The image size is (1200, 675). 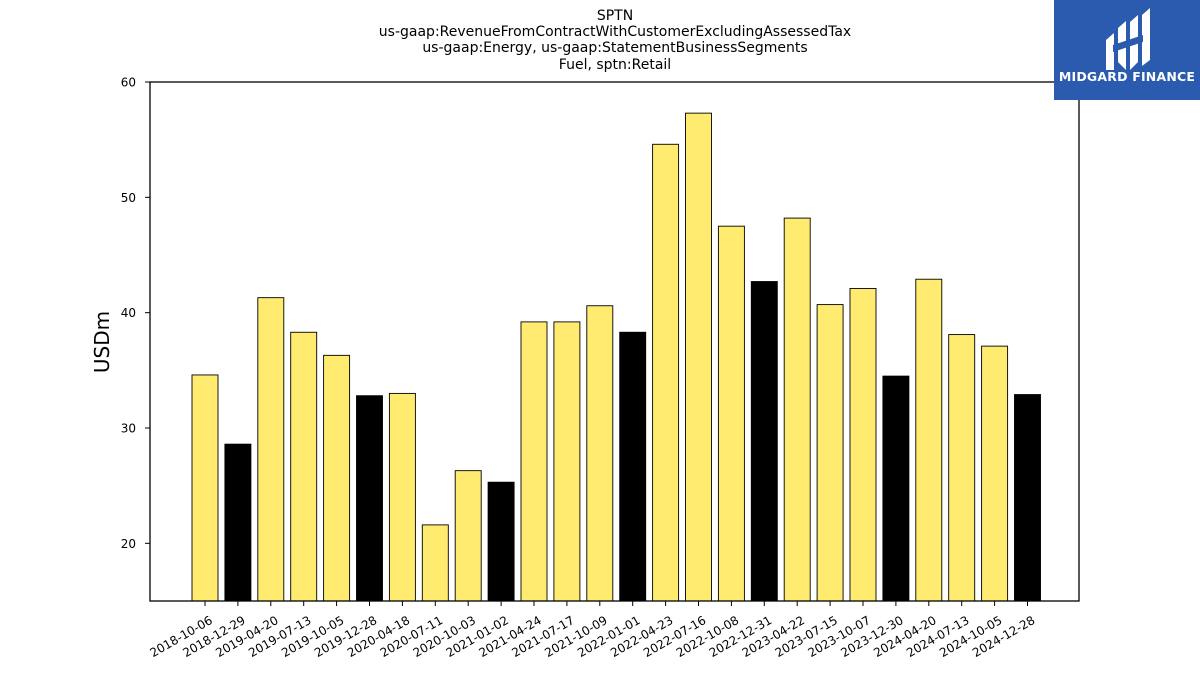 I want to click on y-tick-label-50: 50, so click(x=128, y=198).